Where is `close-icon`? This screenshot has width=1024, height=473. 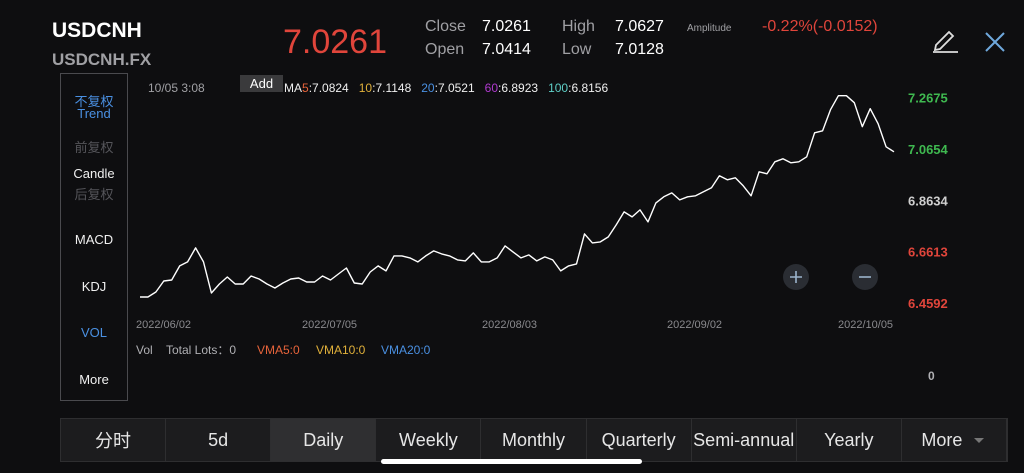 close-icon is located at coordinates (995, 42).